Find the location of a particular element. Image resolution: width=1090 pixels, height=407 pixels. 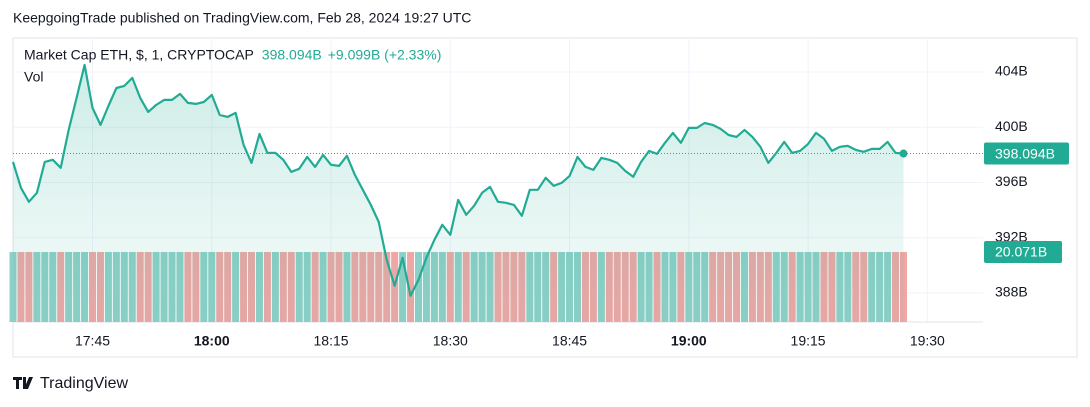

x-tick-label: 19:15 is located at coordinates (808, 341).